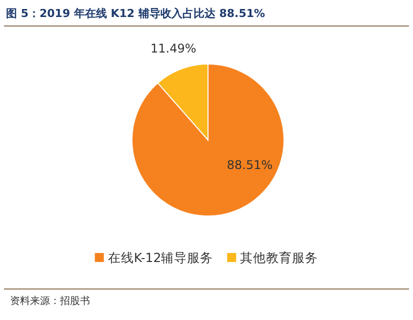  Describe the element at coordinates (50, 301) in the screenshot. I see `text: 资料来源：招股书` at that location.